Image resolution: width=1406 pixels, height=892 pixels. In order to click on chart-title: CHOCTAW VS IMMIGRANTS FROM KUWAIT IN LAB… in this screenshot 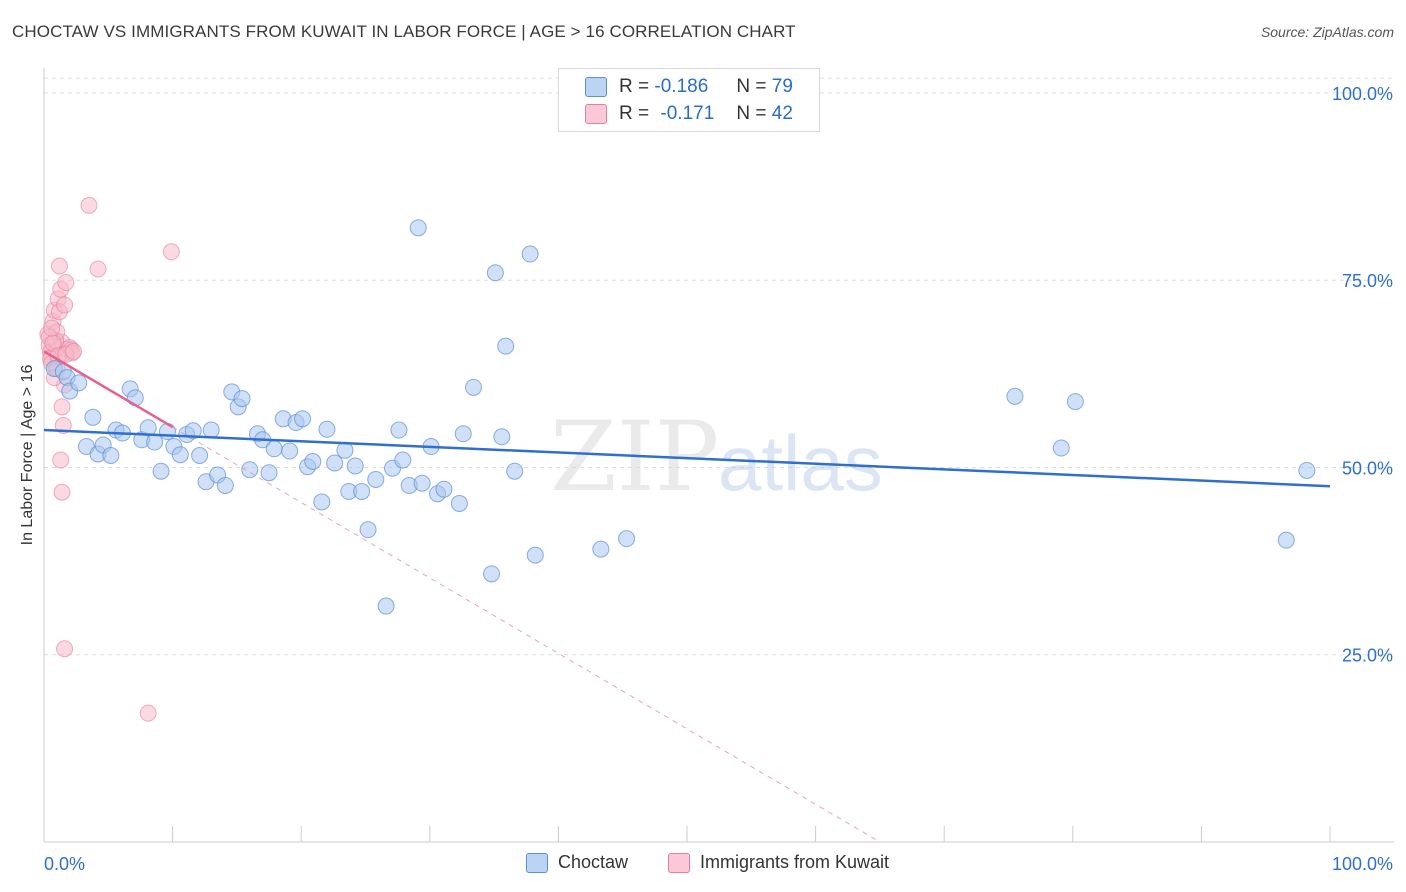, I will do `click(404, 31)`.